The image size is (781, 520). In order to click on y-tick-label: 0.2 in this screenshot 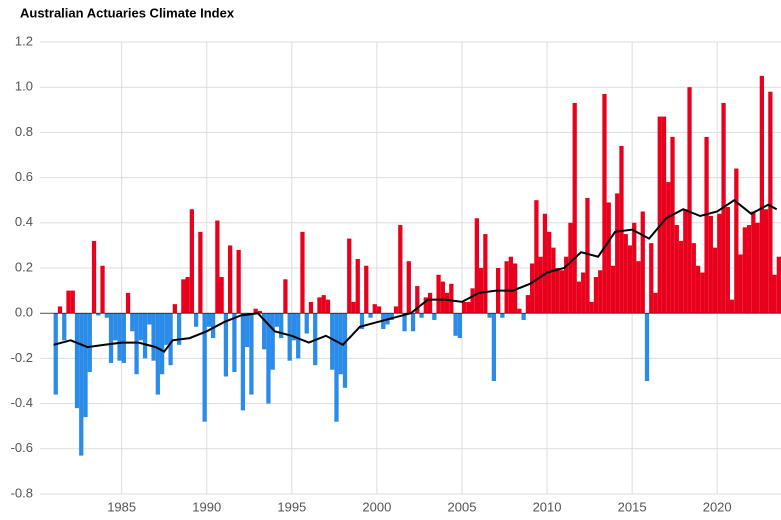, I will do `click(24, 266)`.